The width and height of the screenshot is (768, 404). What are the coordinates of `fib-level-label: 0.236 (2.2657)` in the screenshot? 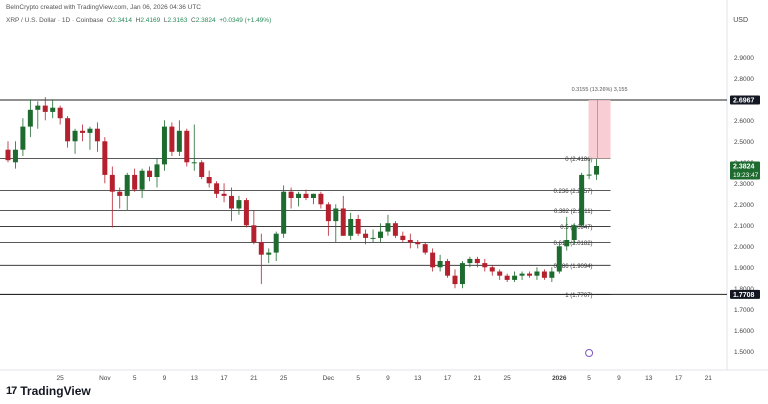 It's located at (573, 192).